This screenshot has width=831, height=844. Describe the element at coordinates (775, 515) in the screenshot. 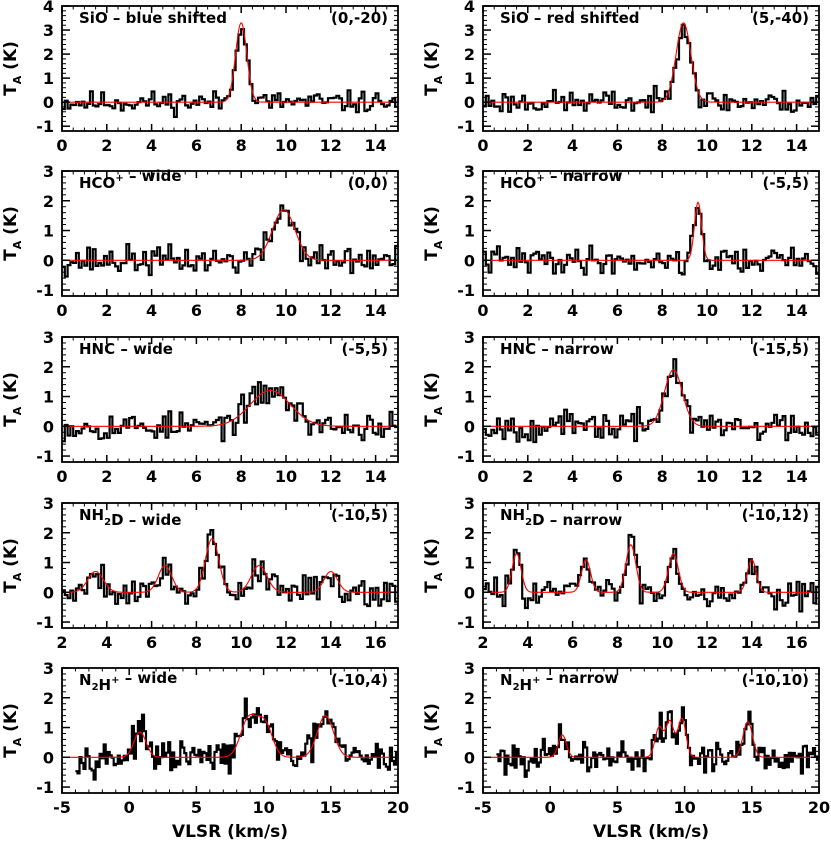

I see `panel-position-label: (-10,12)` at that location.